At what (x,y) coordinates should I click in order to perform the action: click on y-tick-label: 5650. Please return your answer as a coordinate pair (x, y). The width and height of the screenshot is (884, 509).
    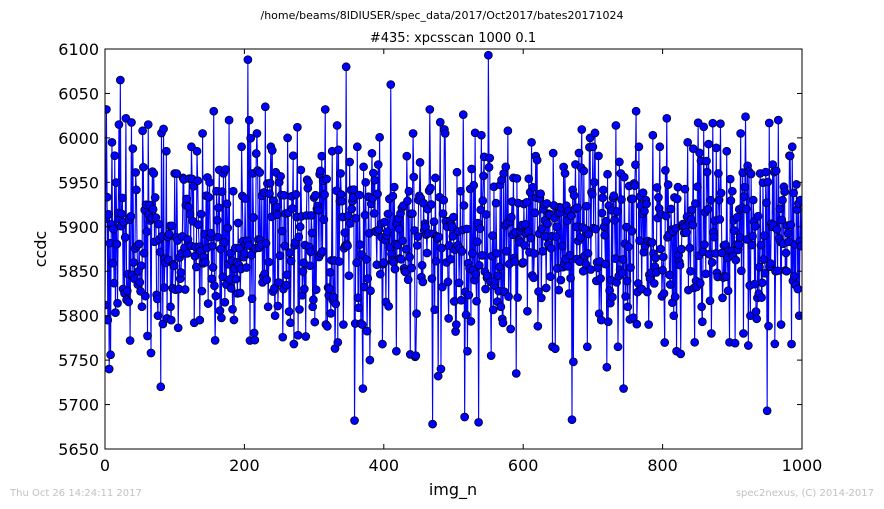
    Looking at the image, I should click on (78, 449).